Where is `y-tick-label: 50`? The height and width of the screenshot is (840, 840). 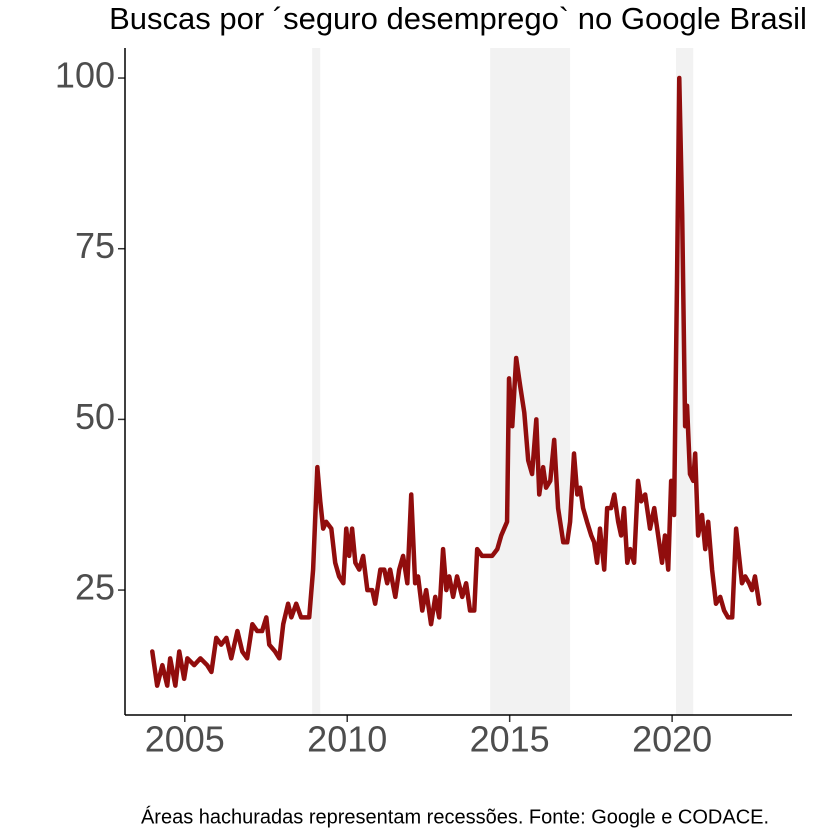
y-tick-label: 50 is located at coordinates (95, 416).